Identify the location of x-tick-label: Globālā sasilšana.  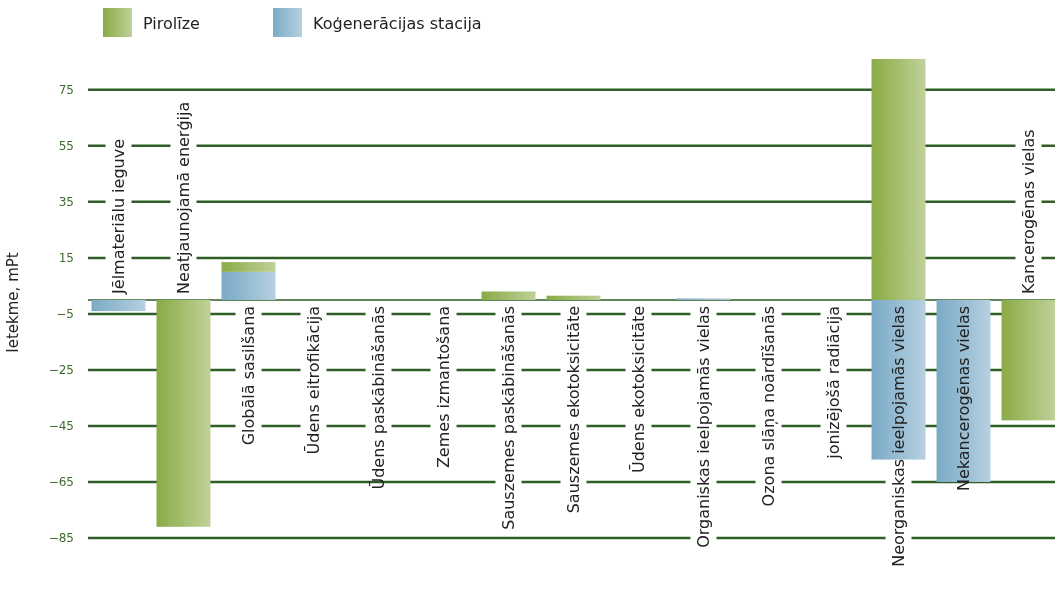
(249, 375).